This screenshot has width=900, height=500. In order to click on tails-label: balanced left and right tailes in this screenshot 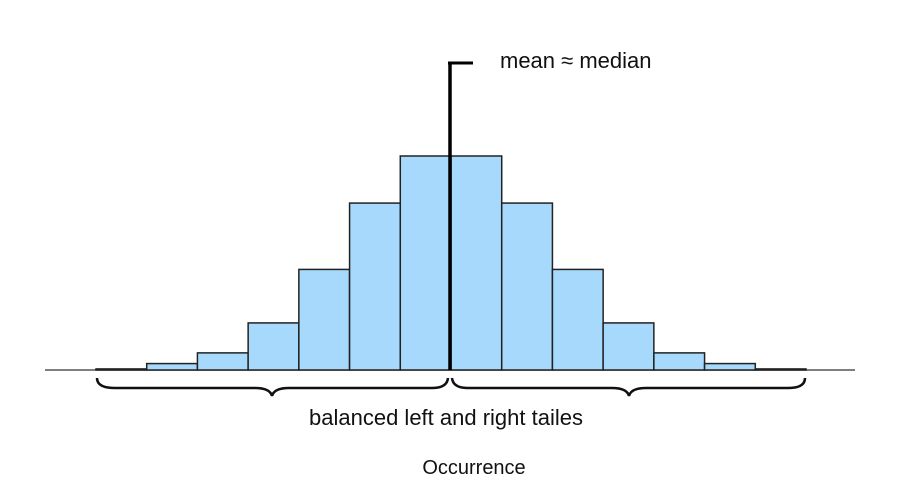, I will do `click(446, 417)`.